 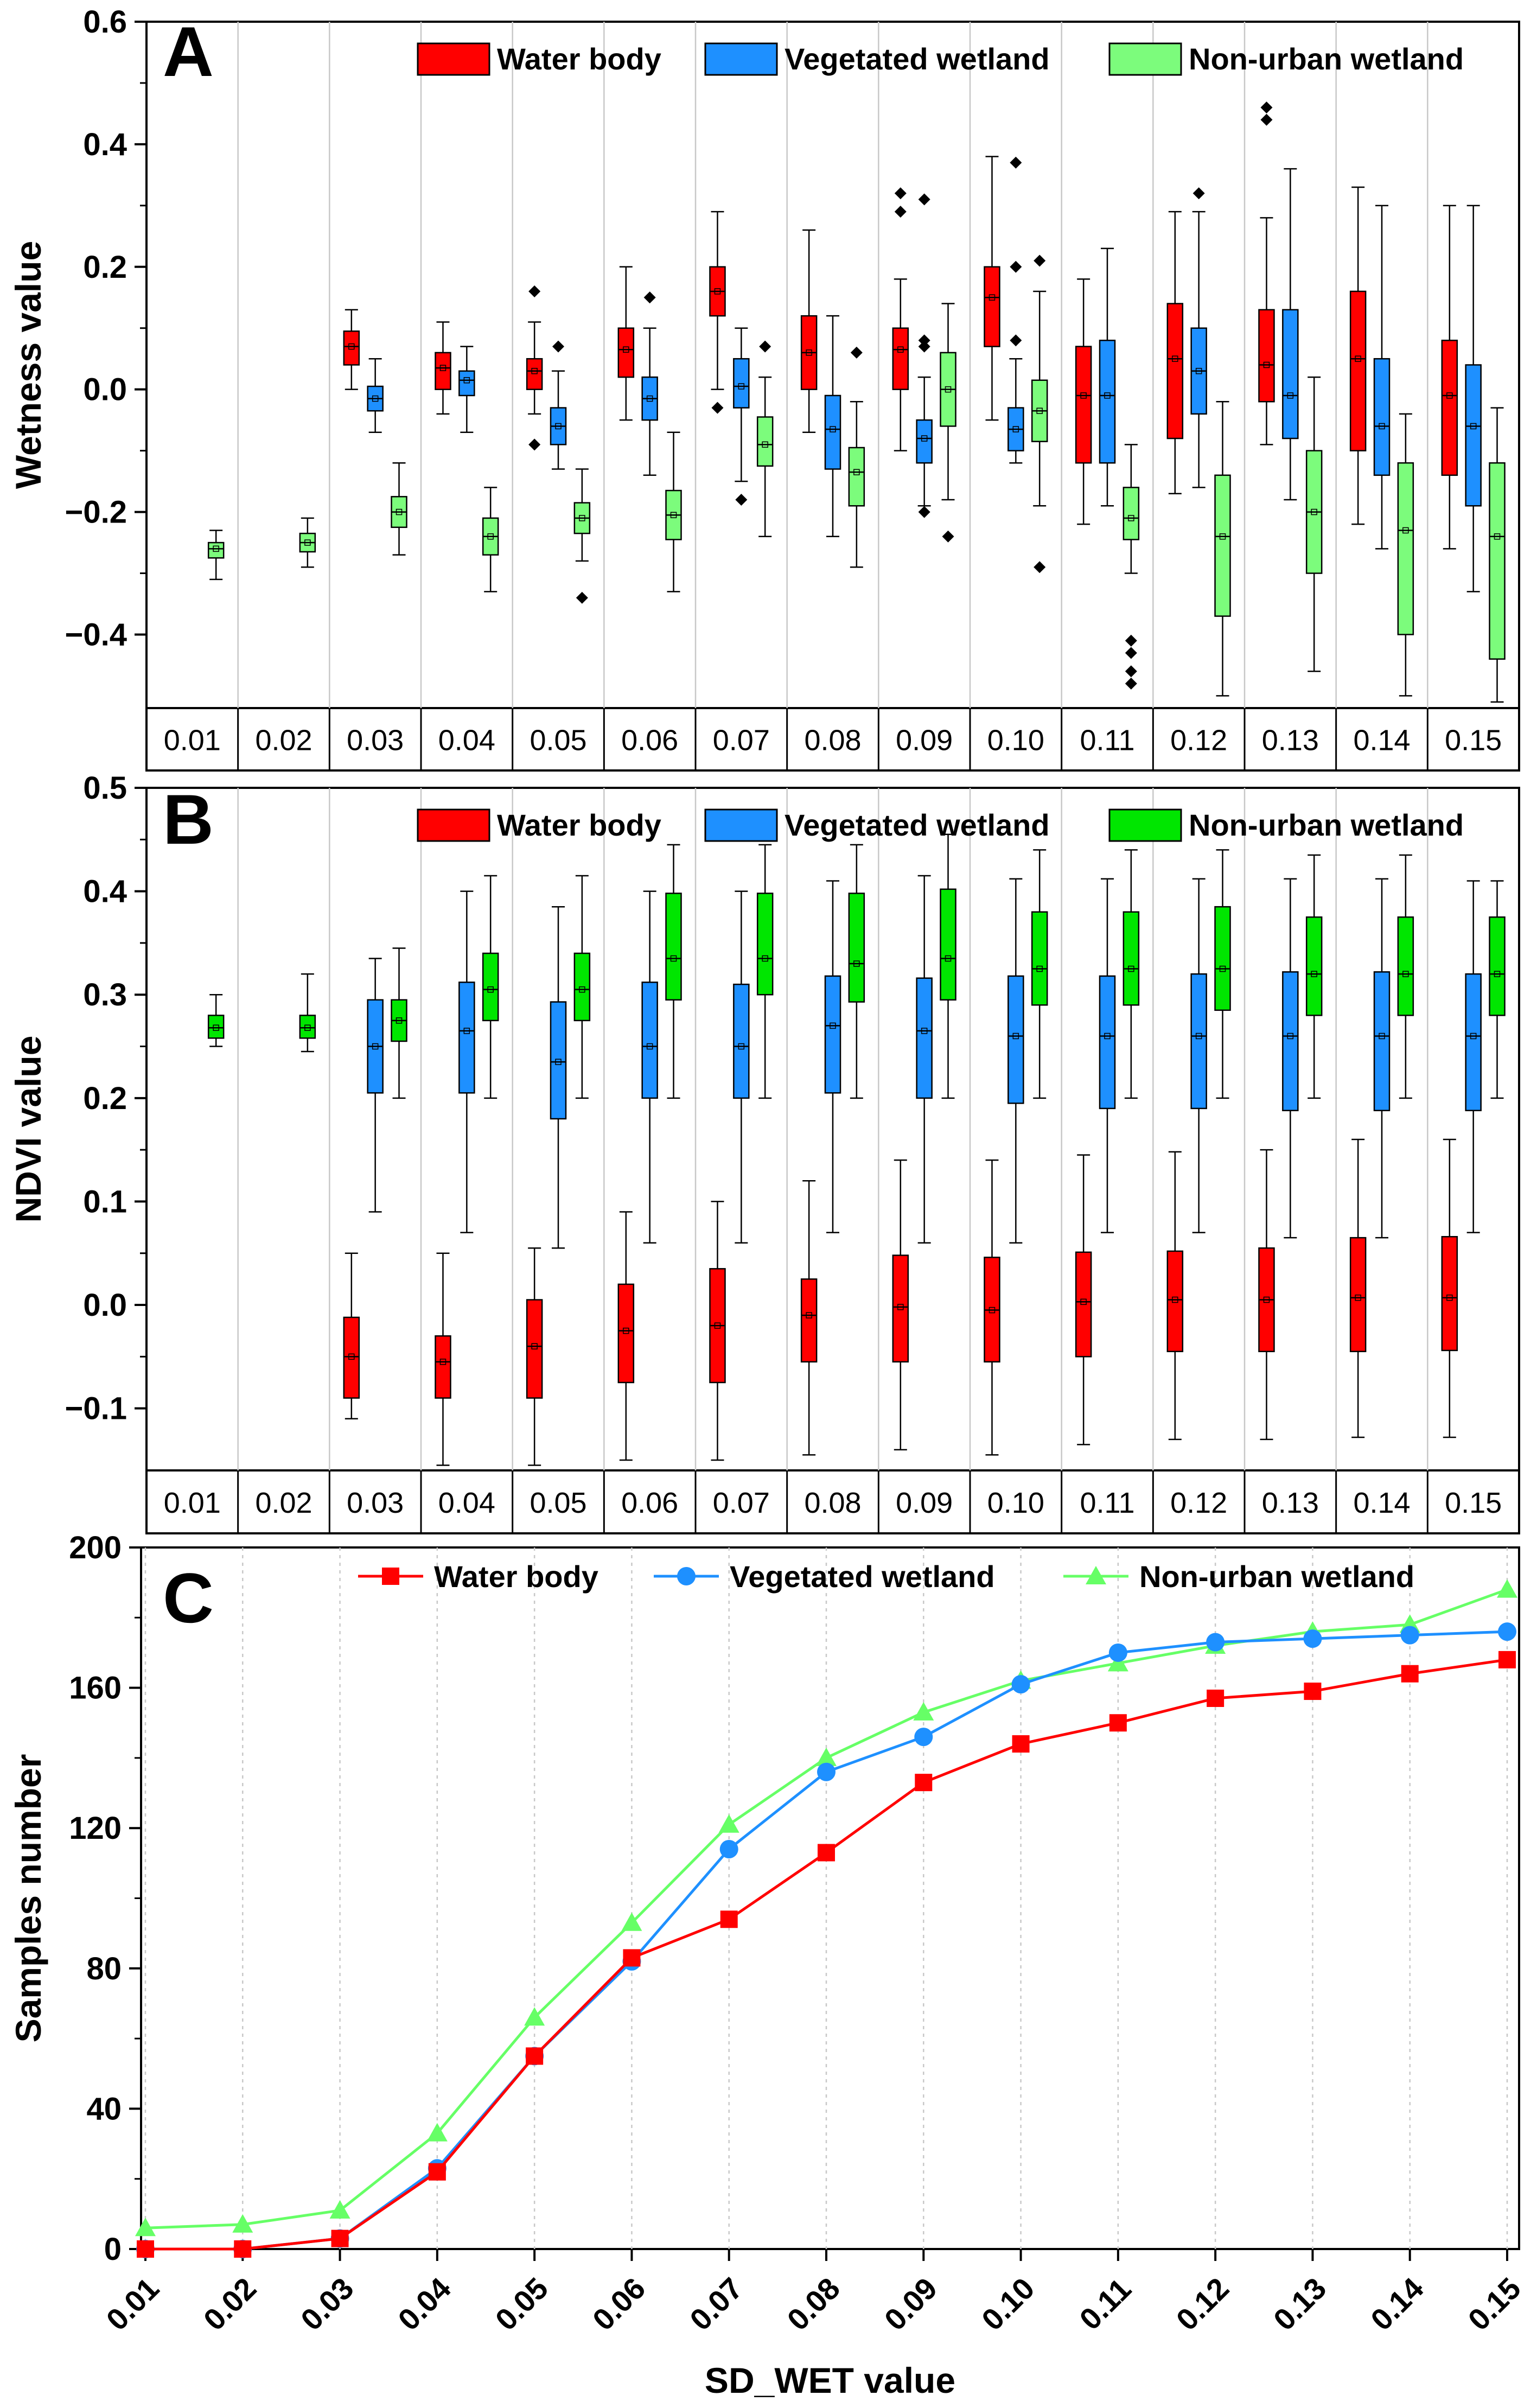 I want to click on x-axis-label: SD_WET value, so click(x=830, y=2380).